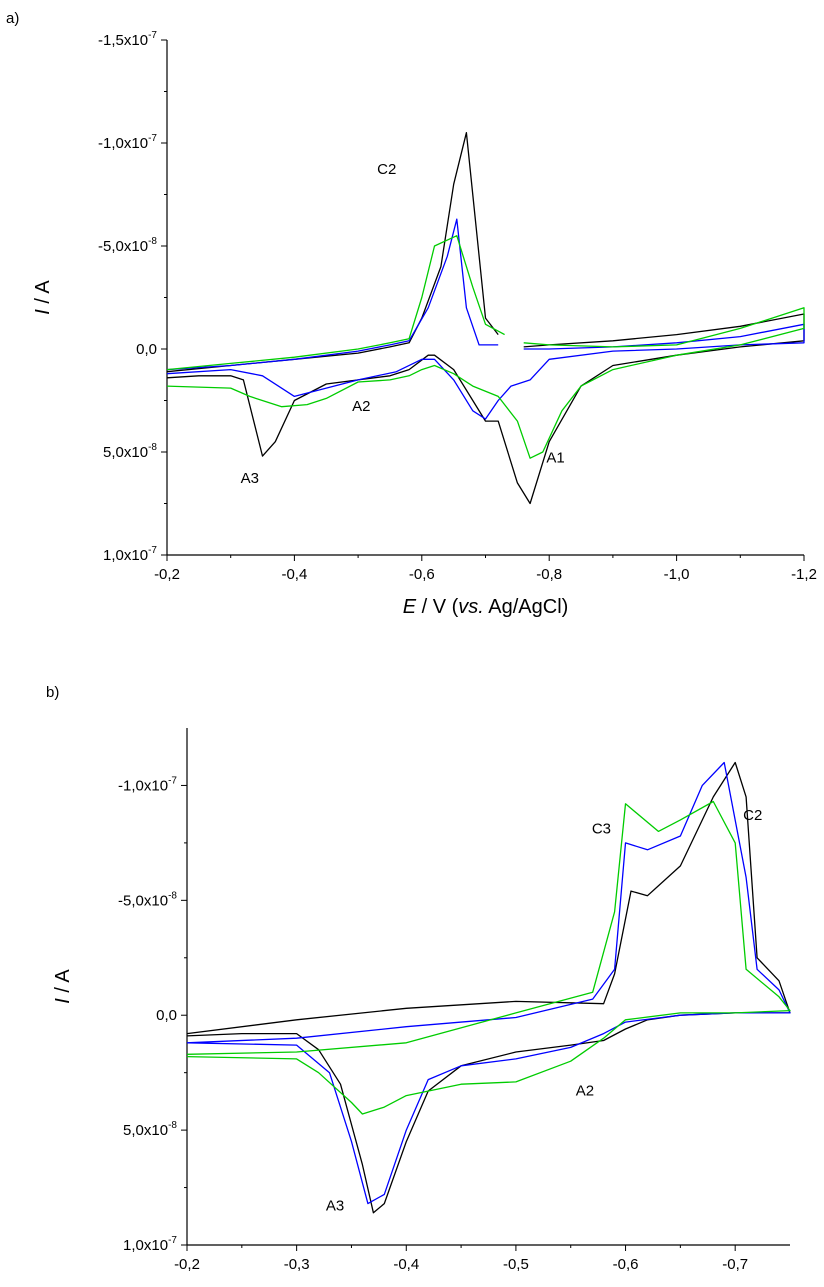  Describe the element at coordinates (297, 1264) in the screenshot. I see `x-tick-label: -0,3` at that location.